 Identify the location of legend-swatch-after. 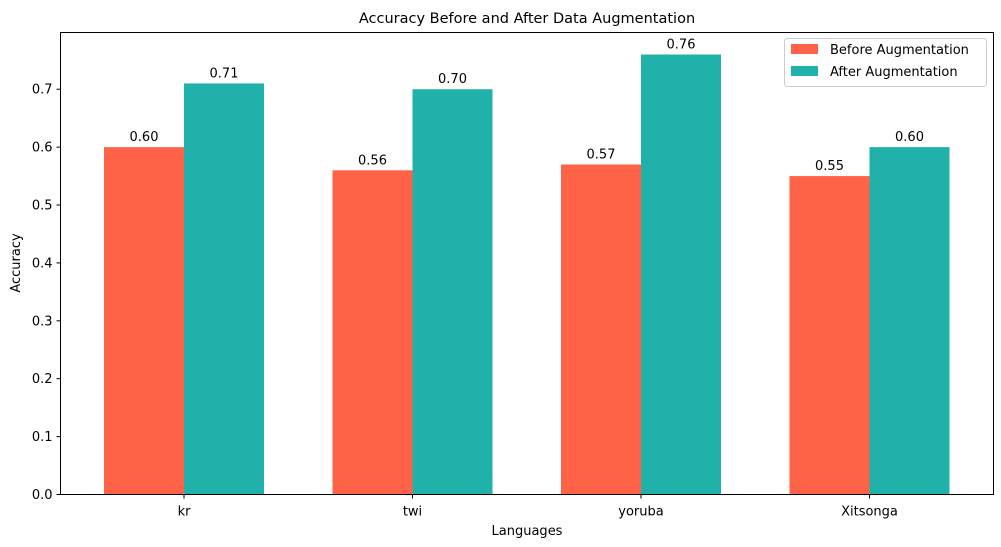
(804, 71).